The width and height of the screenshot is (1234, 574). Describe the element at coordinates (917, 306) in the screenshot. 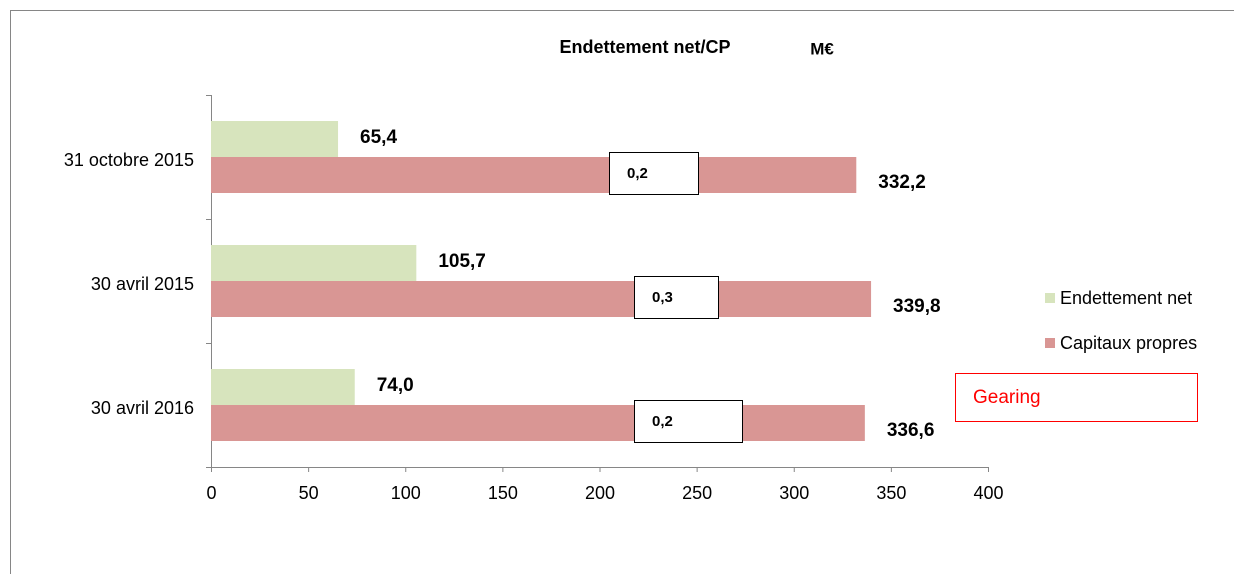

I see `data-label: 339,8` at that location.